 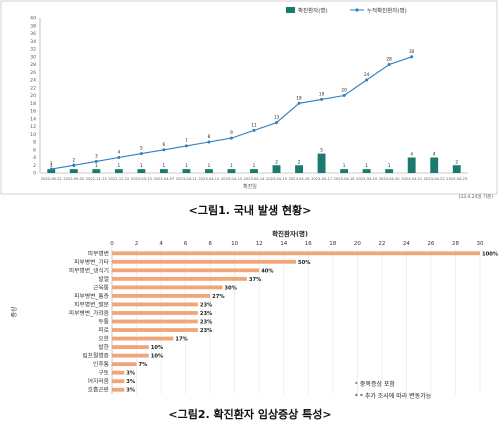 I want to click on chart2-bar-label: 50%, so click(x=304, y=263).